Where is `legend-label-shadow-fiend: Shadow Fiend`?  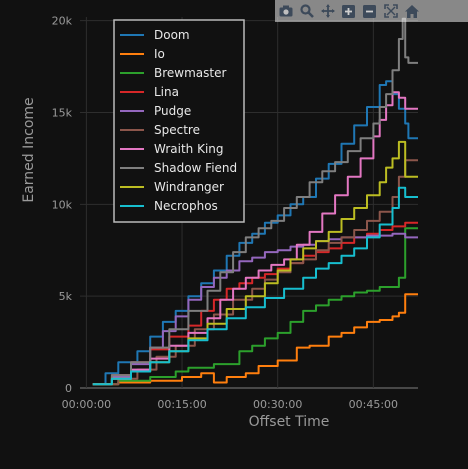
legend-label-shadow-fiend: Shadow Fiend is located at coordinates (195, 168).